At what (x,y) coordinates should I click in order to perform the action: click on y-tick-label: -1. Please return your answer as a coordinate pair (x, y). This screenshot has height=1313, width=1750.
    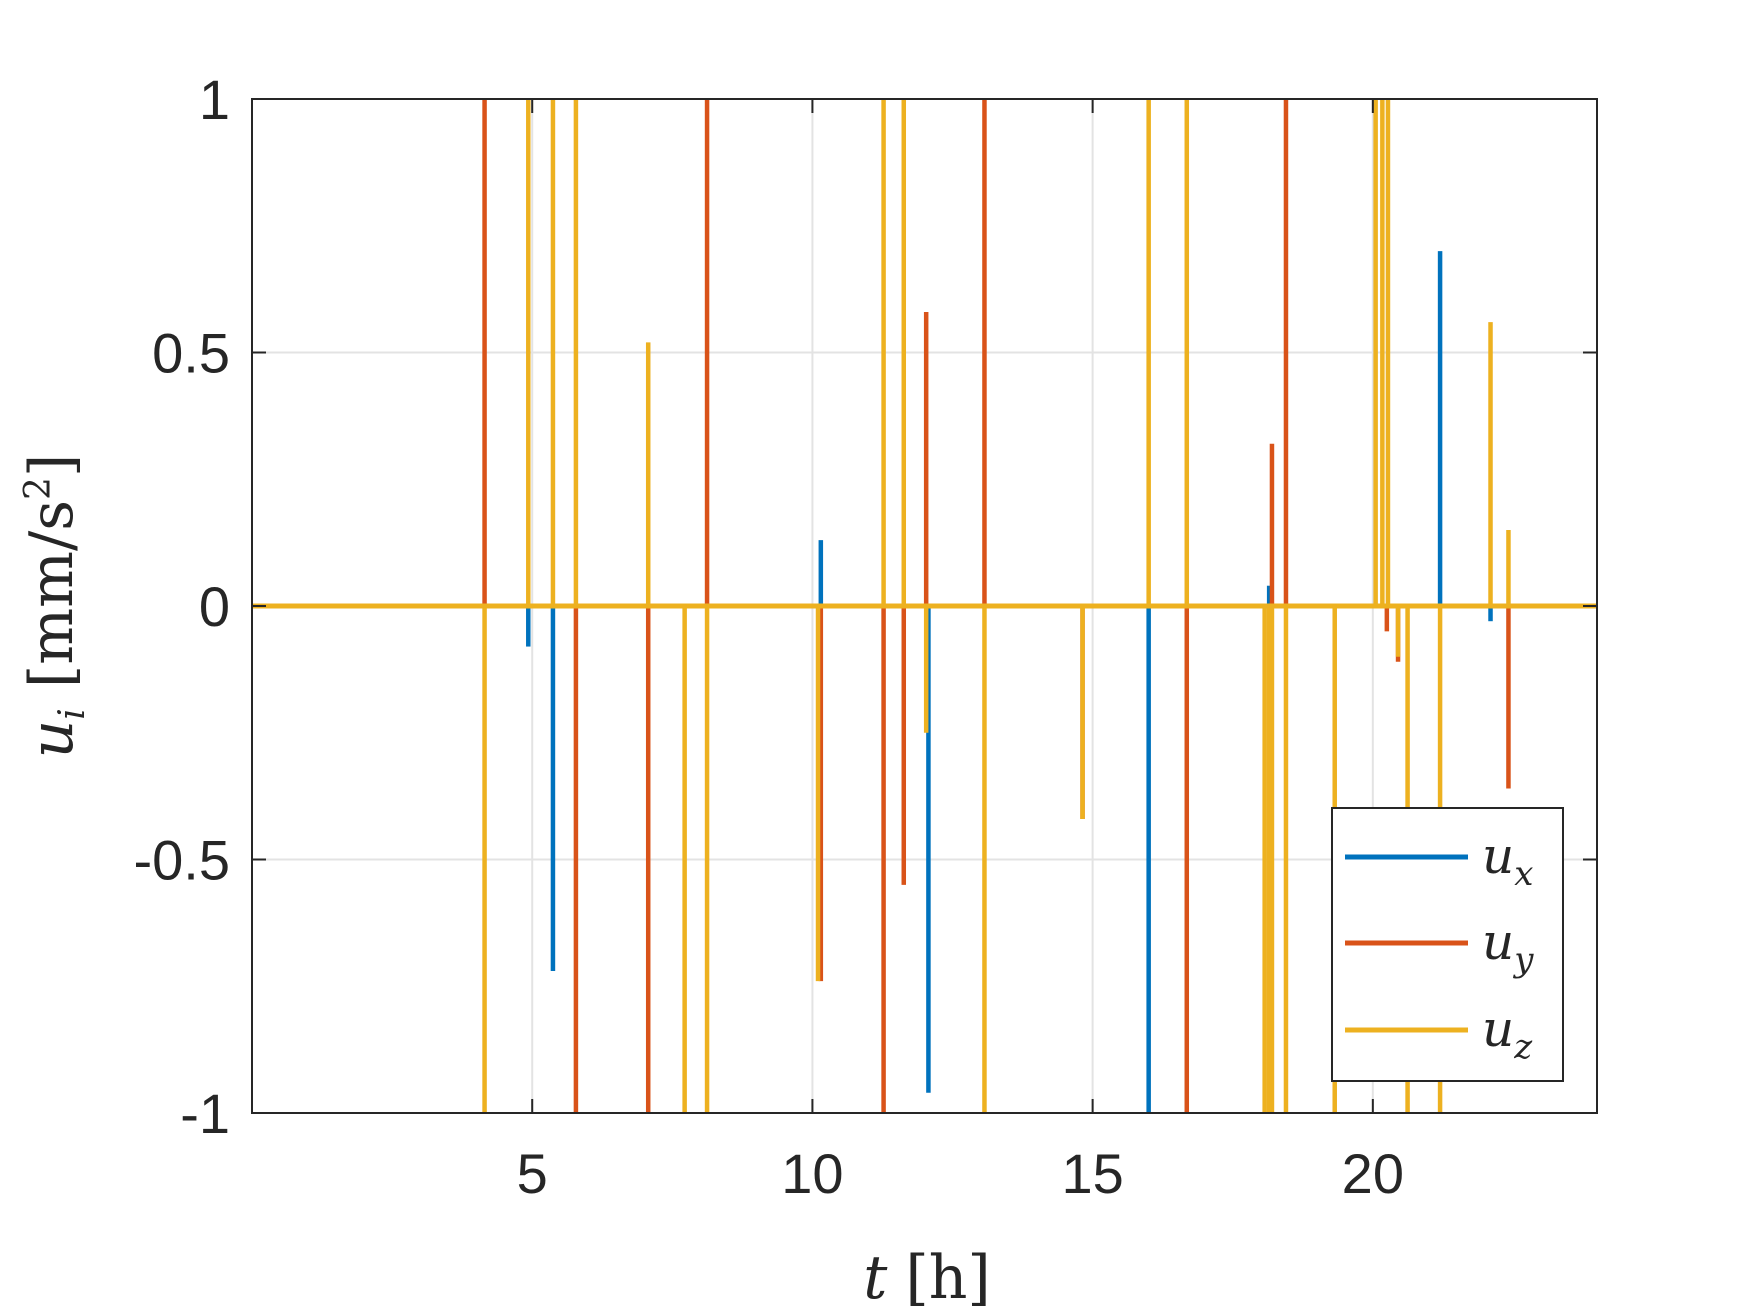
    Looking at the image, I should click on (205, 1113).